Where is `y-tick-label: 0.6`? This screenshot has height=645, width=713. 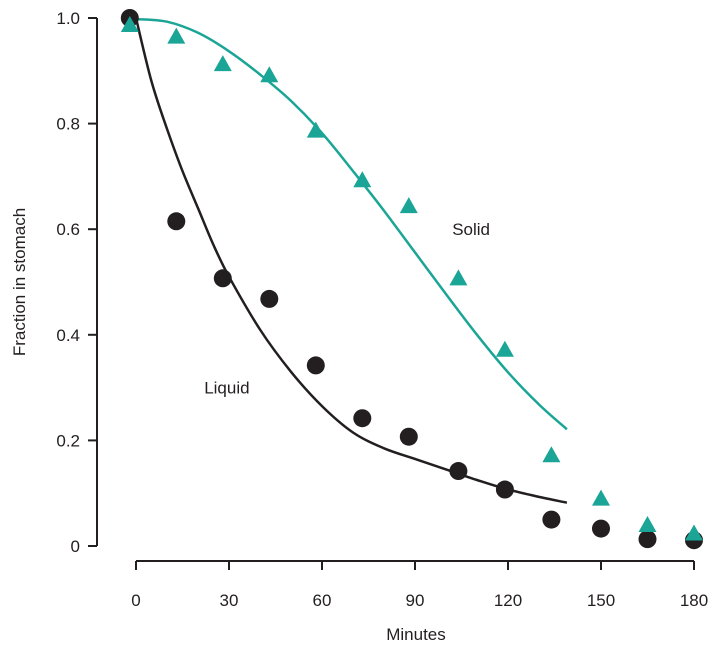 y-tick-label: 0.6 is located at coordinates (68, 229).